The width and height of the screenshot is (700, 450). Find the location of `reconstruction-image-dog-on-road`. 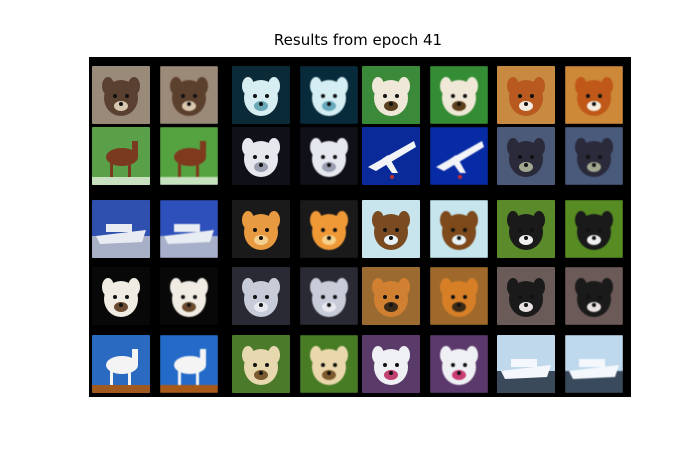

reconstruction-image-dog-on-road is located at coordinates (594, 296).